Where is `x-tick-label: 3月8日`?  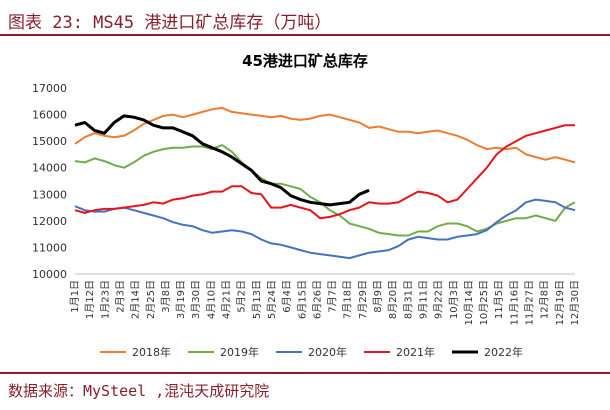
x-tick-label: 3月8日 is located at coordinates (166, 296).